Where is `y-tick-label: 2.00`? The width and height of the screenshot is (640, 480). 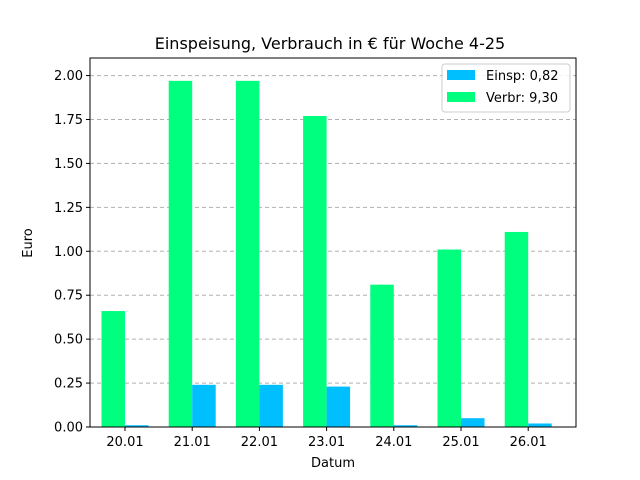
y-tick-label: 2.00 is located at coordinates (68, 76).